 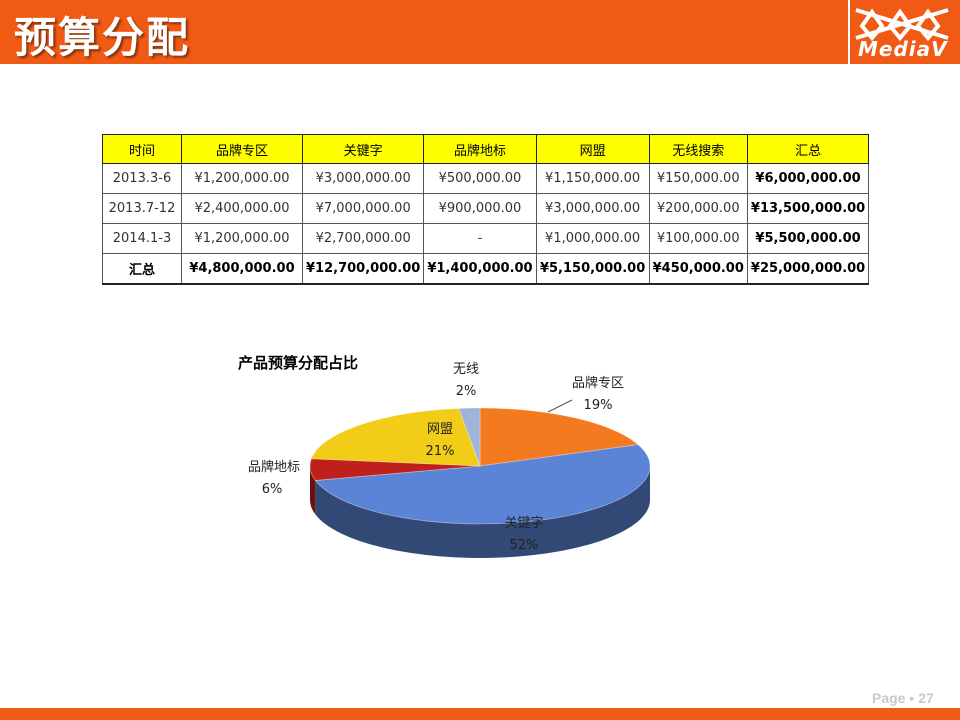 What do you see at coordinates (142, 269) in the screenshot?
I see `table-cell: 汇总` at bounding box center [142, 269].